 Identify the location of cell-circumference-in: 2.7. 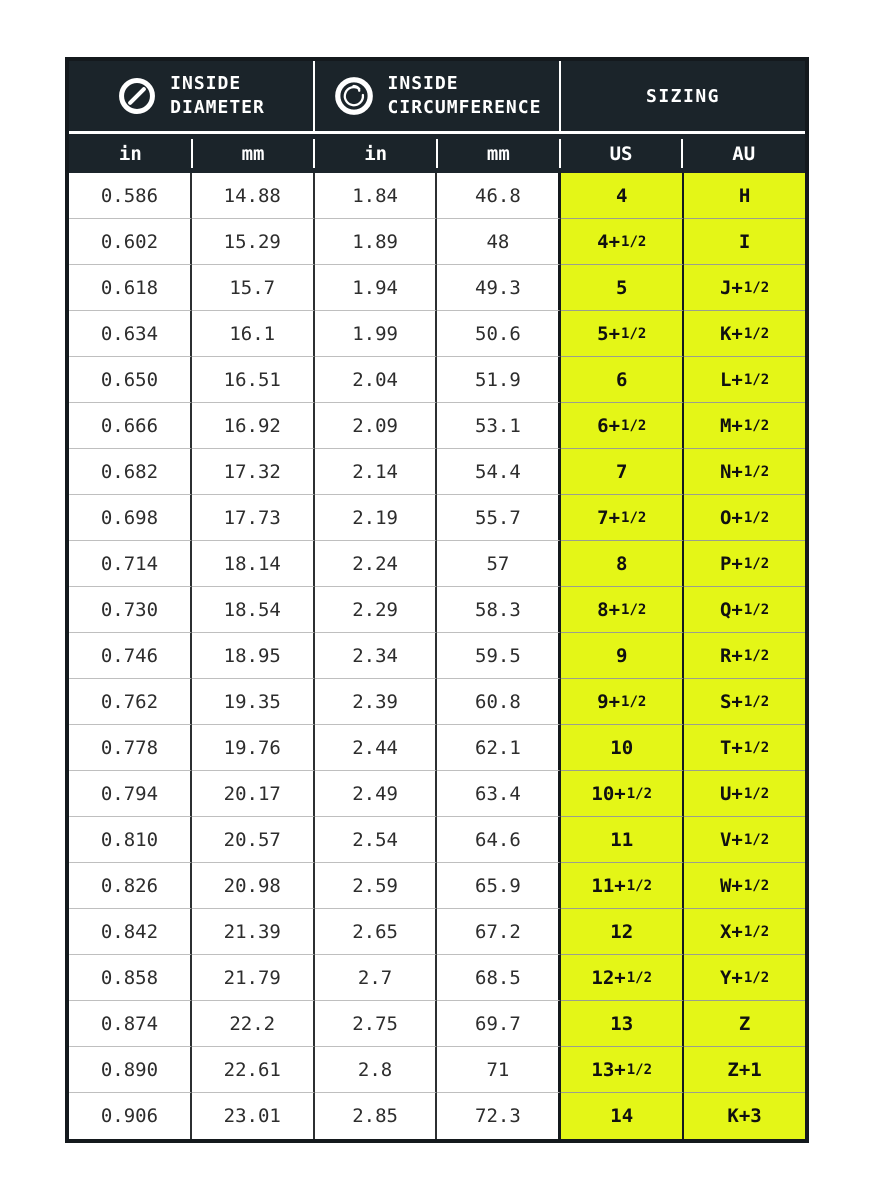
(376, 978).